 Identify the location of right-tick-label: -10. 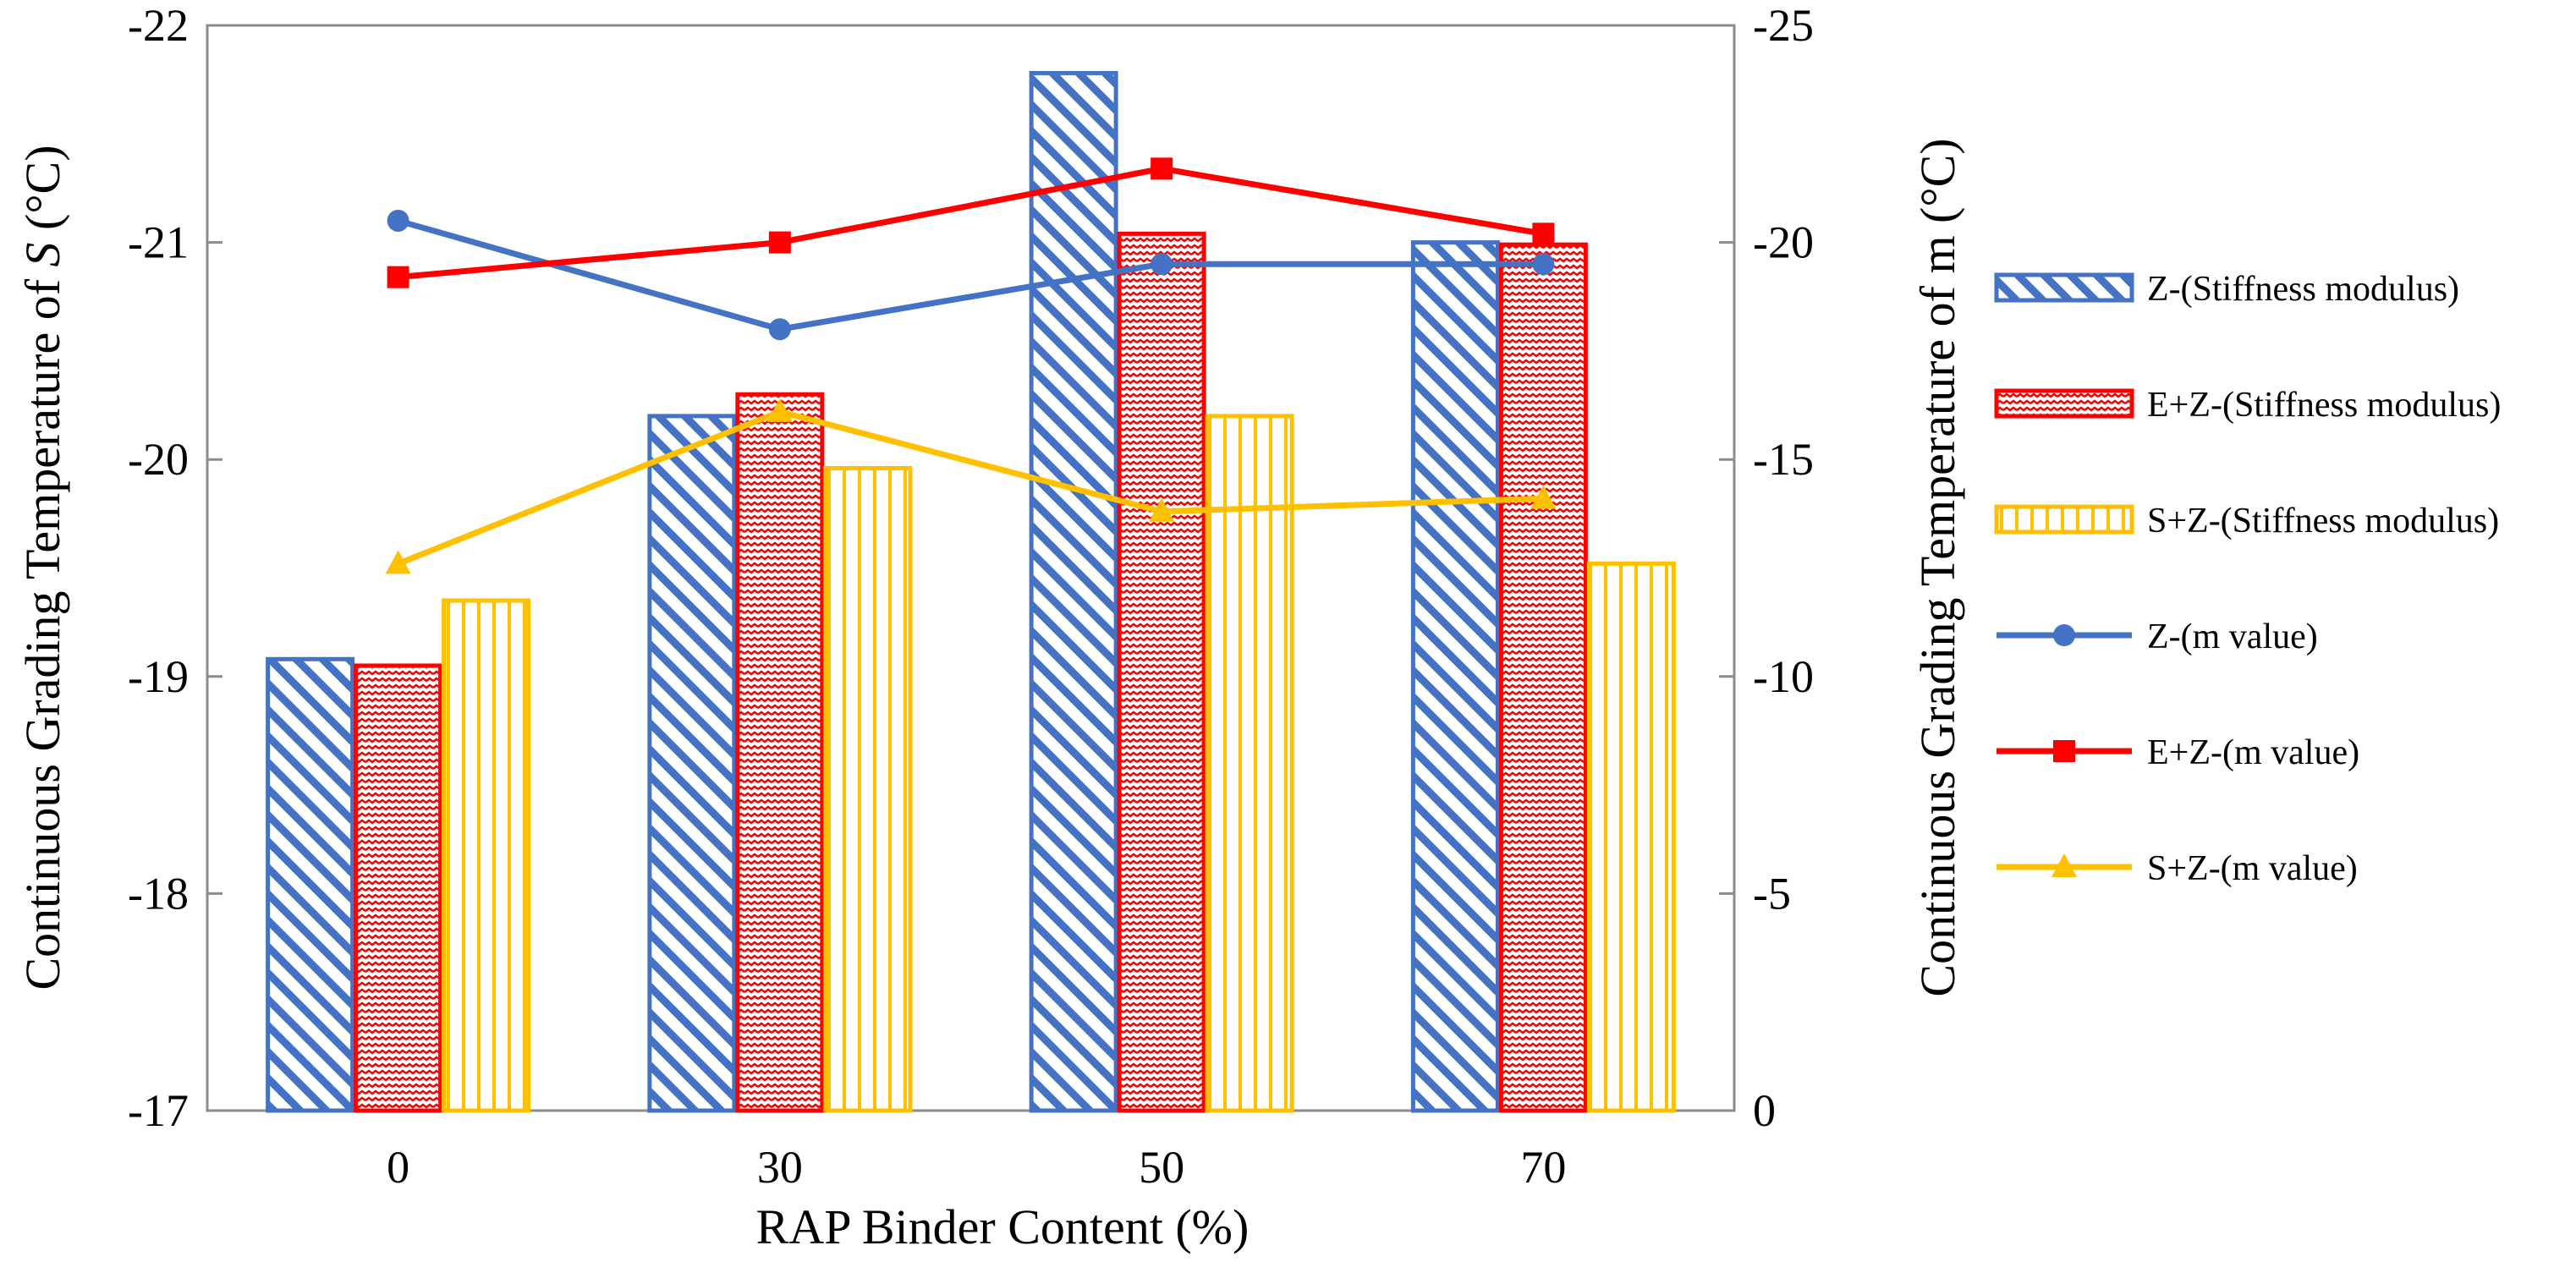
(1784, 676).